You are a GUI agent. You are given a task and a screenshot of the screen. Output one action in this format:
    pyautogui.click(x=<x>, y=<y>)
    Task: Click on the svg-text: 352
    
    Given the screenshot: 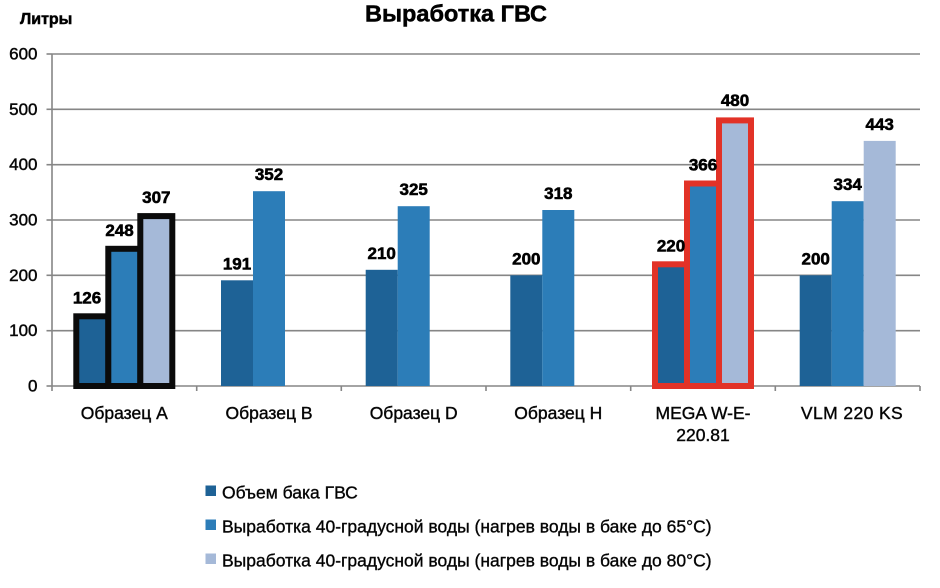 What is the action you would take?
    pyautogui.click(x=269, y=174)
    